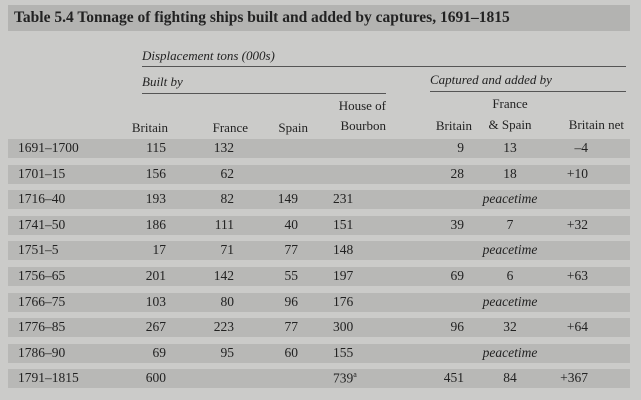  What do you see at coordinates (42, 173) in the screenshot?
I see `cell-period: 1701–15` at bounding box center [42, 173].